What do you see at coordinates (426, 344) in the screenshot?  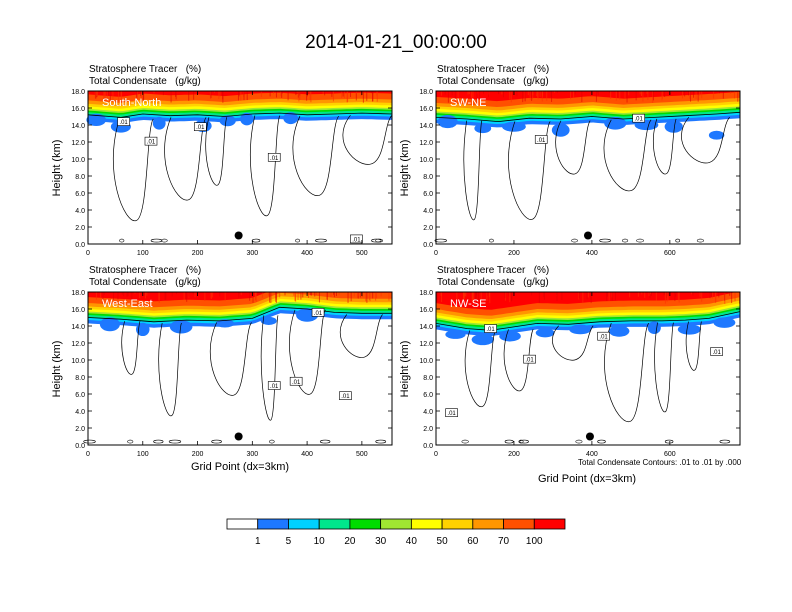 I see `y-tick-label: 12.0` at bounding box center [426, 344].